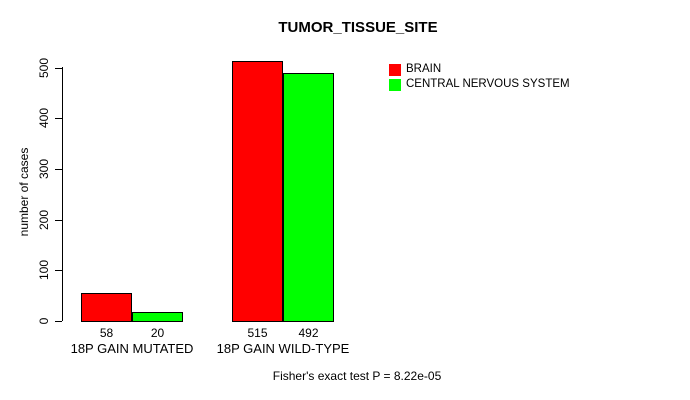 The height and width of the screenshot is (400, 690). Describe the element at coordinates (157, 333) in the screenshot. I see `bar-value-label: 20` at that location.